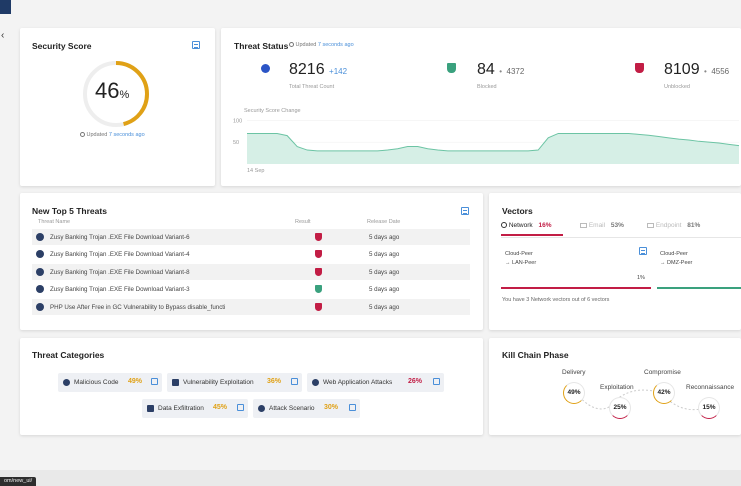 The image size is (741, 486). What do you see at coordinates (501, 69) in the screenshot?
I see `blocked-count: 84 • 4372` at bounding box center [501, 69].